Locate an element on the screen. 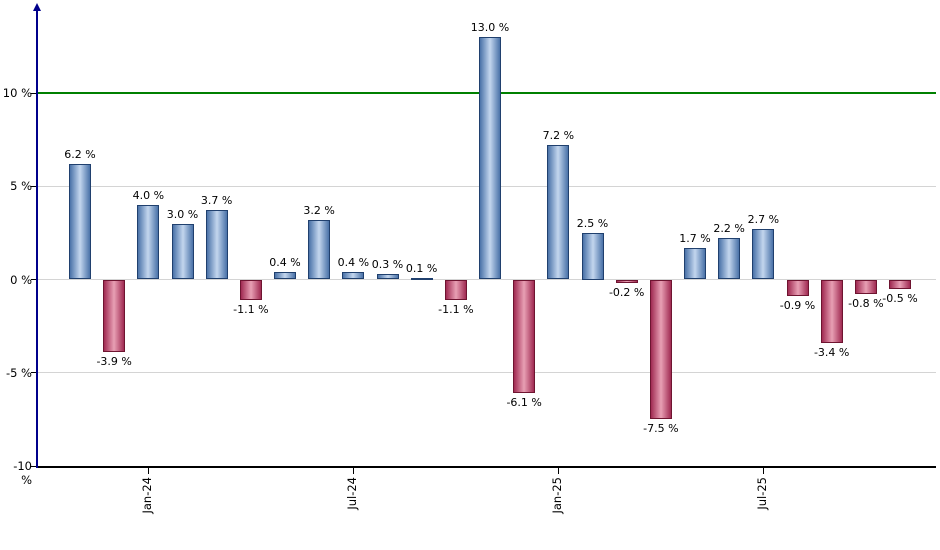 This screenshot has height=550, width=940. bar-value-label: 6.2 % is located at coordinates (80, 154).